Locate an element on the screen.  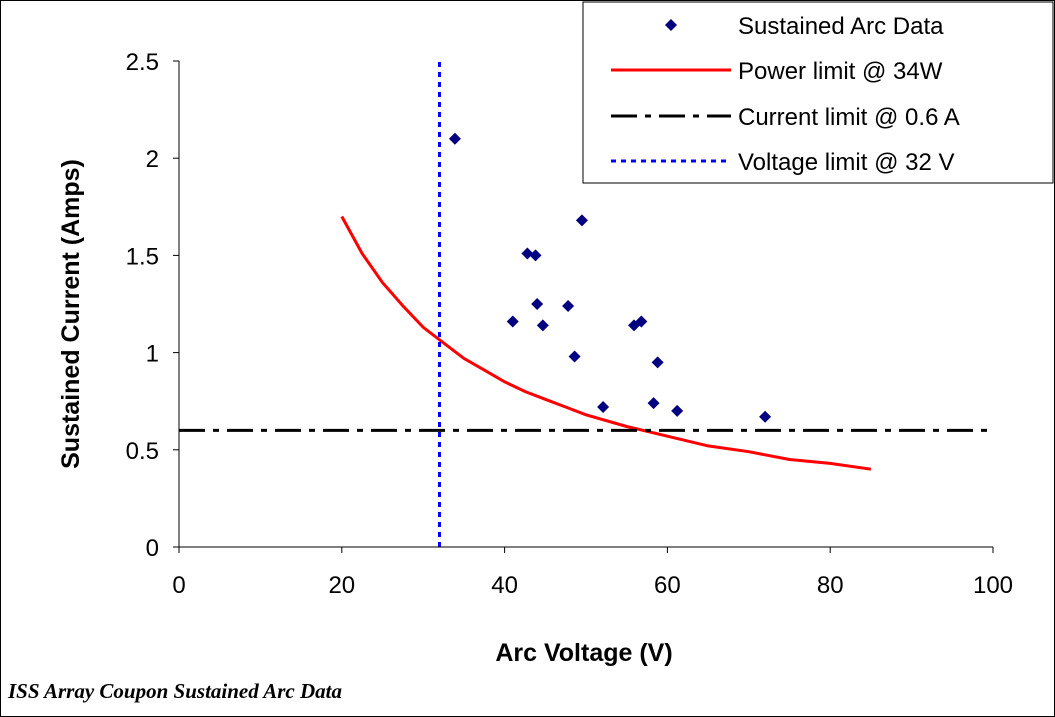
x-tick-label-2: 40 is located at coordinates (504, 585).